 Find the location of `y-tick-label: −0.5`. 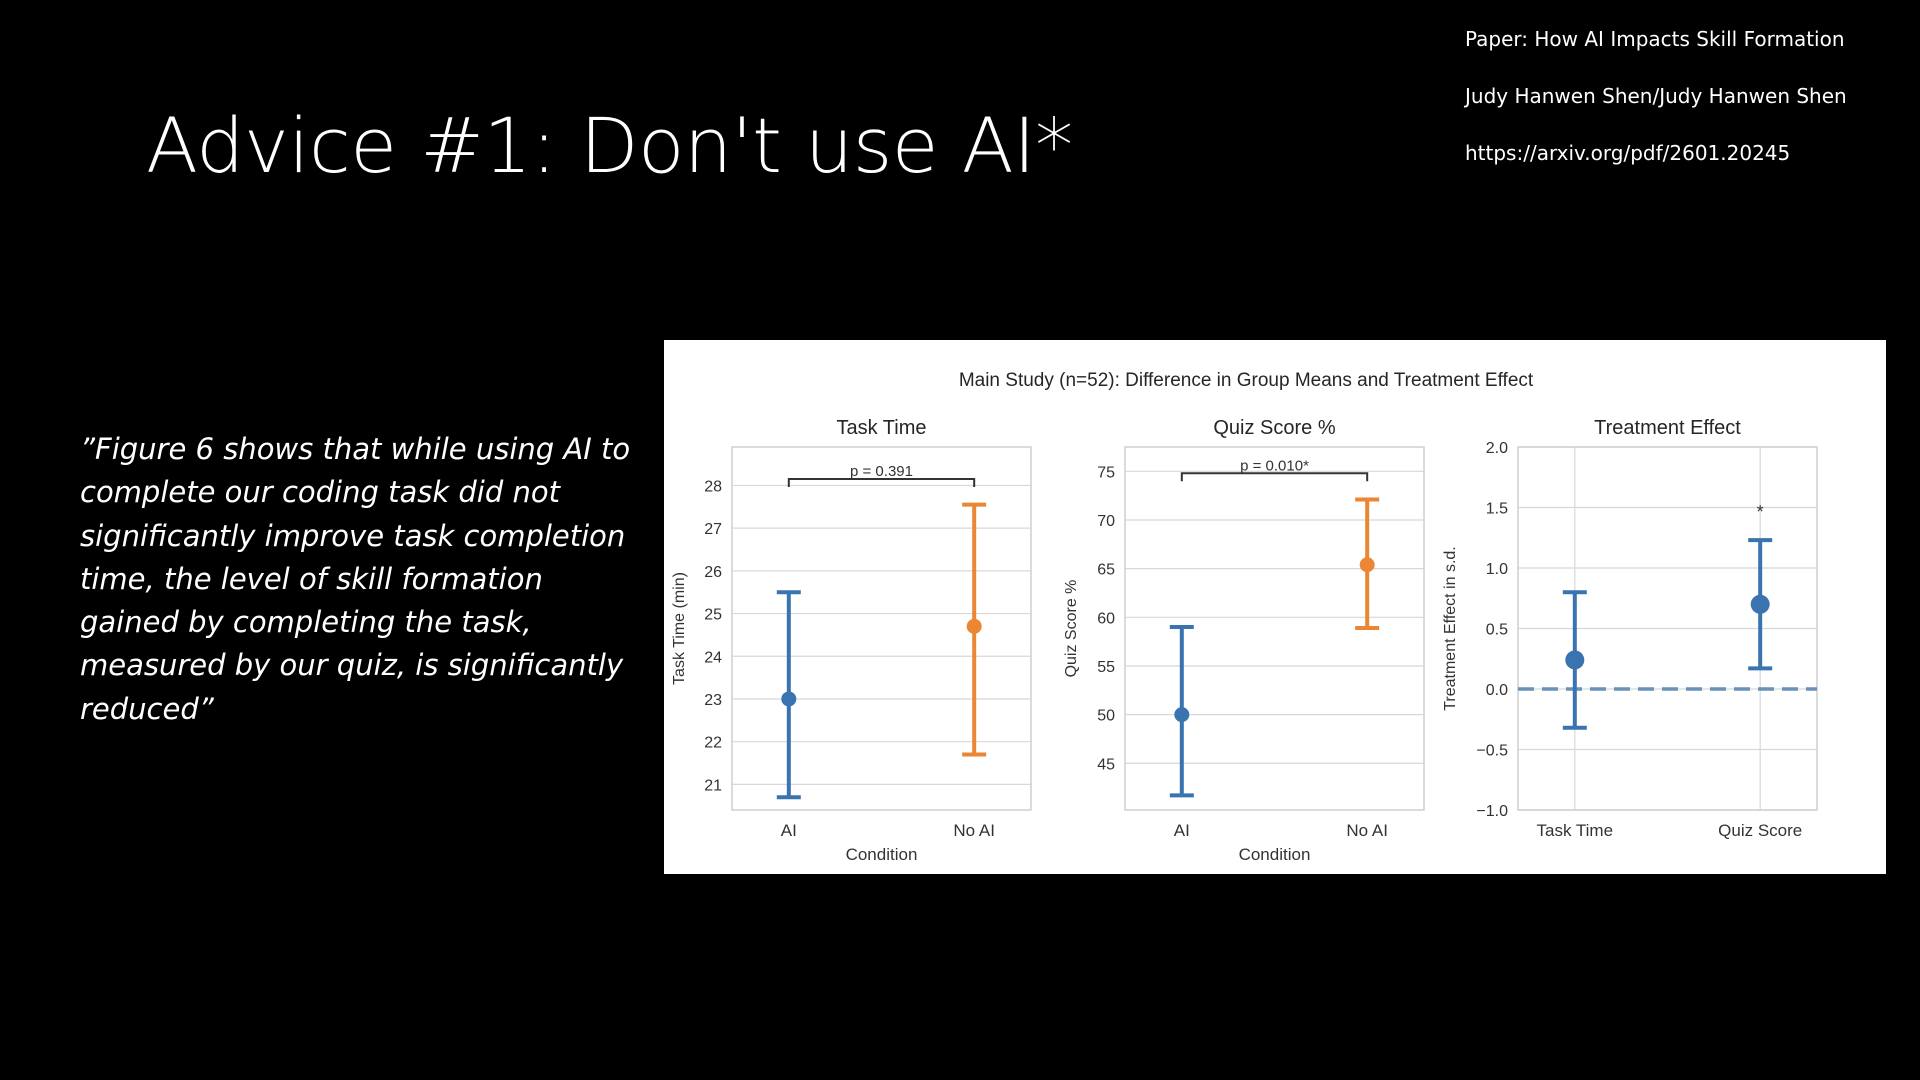

y-tick-label: −0.5 is located at coordinates (1492, 751).